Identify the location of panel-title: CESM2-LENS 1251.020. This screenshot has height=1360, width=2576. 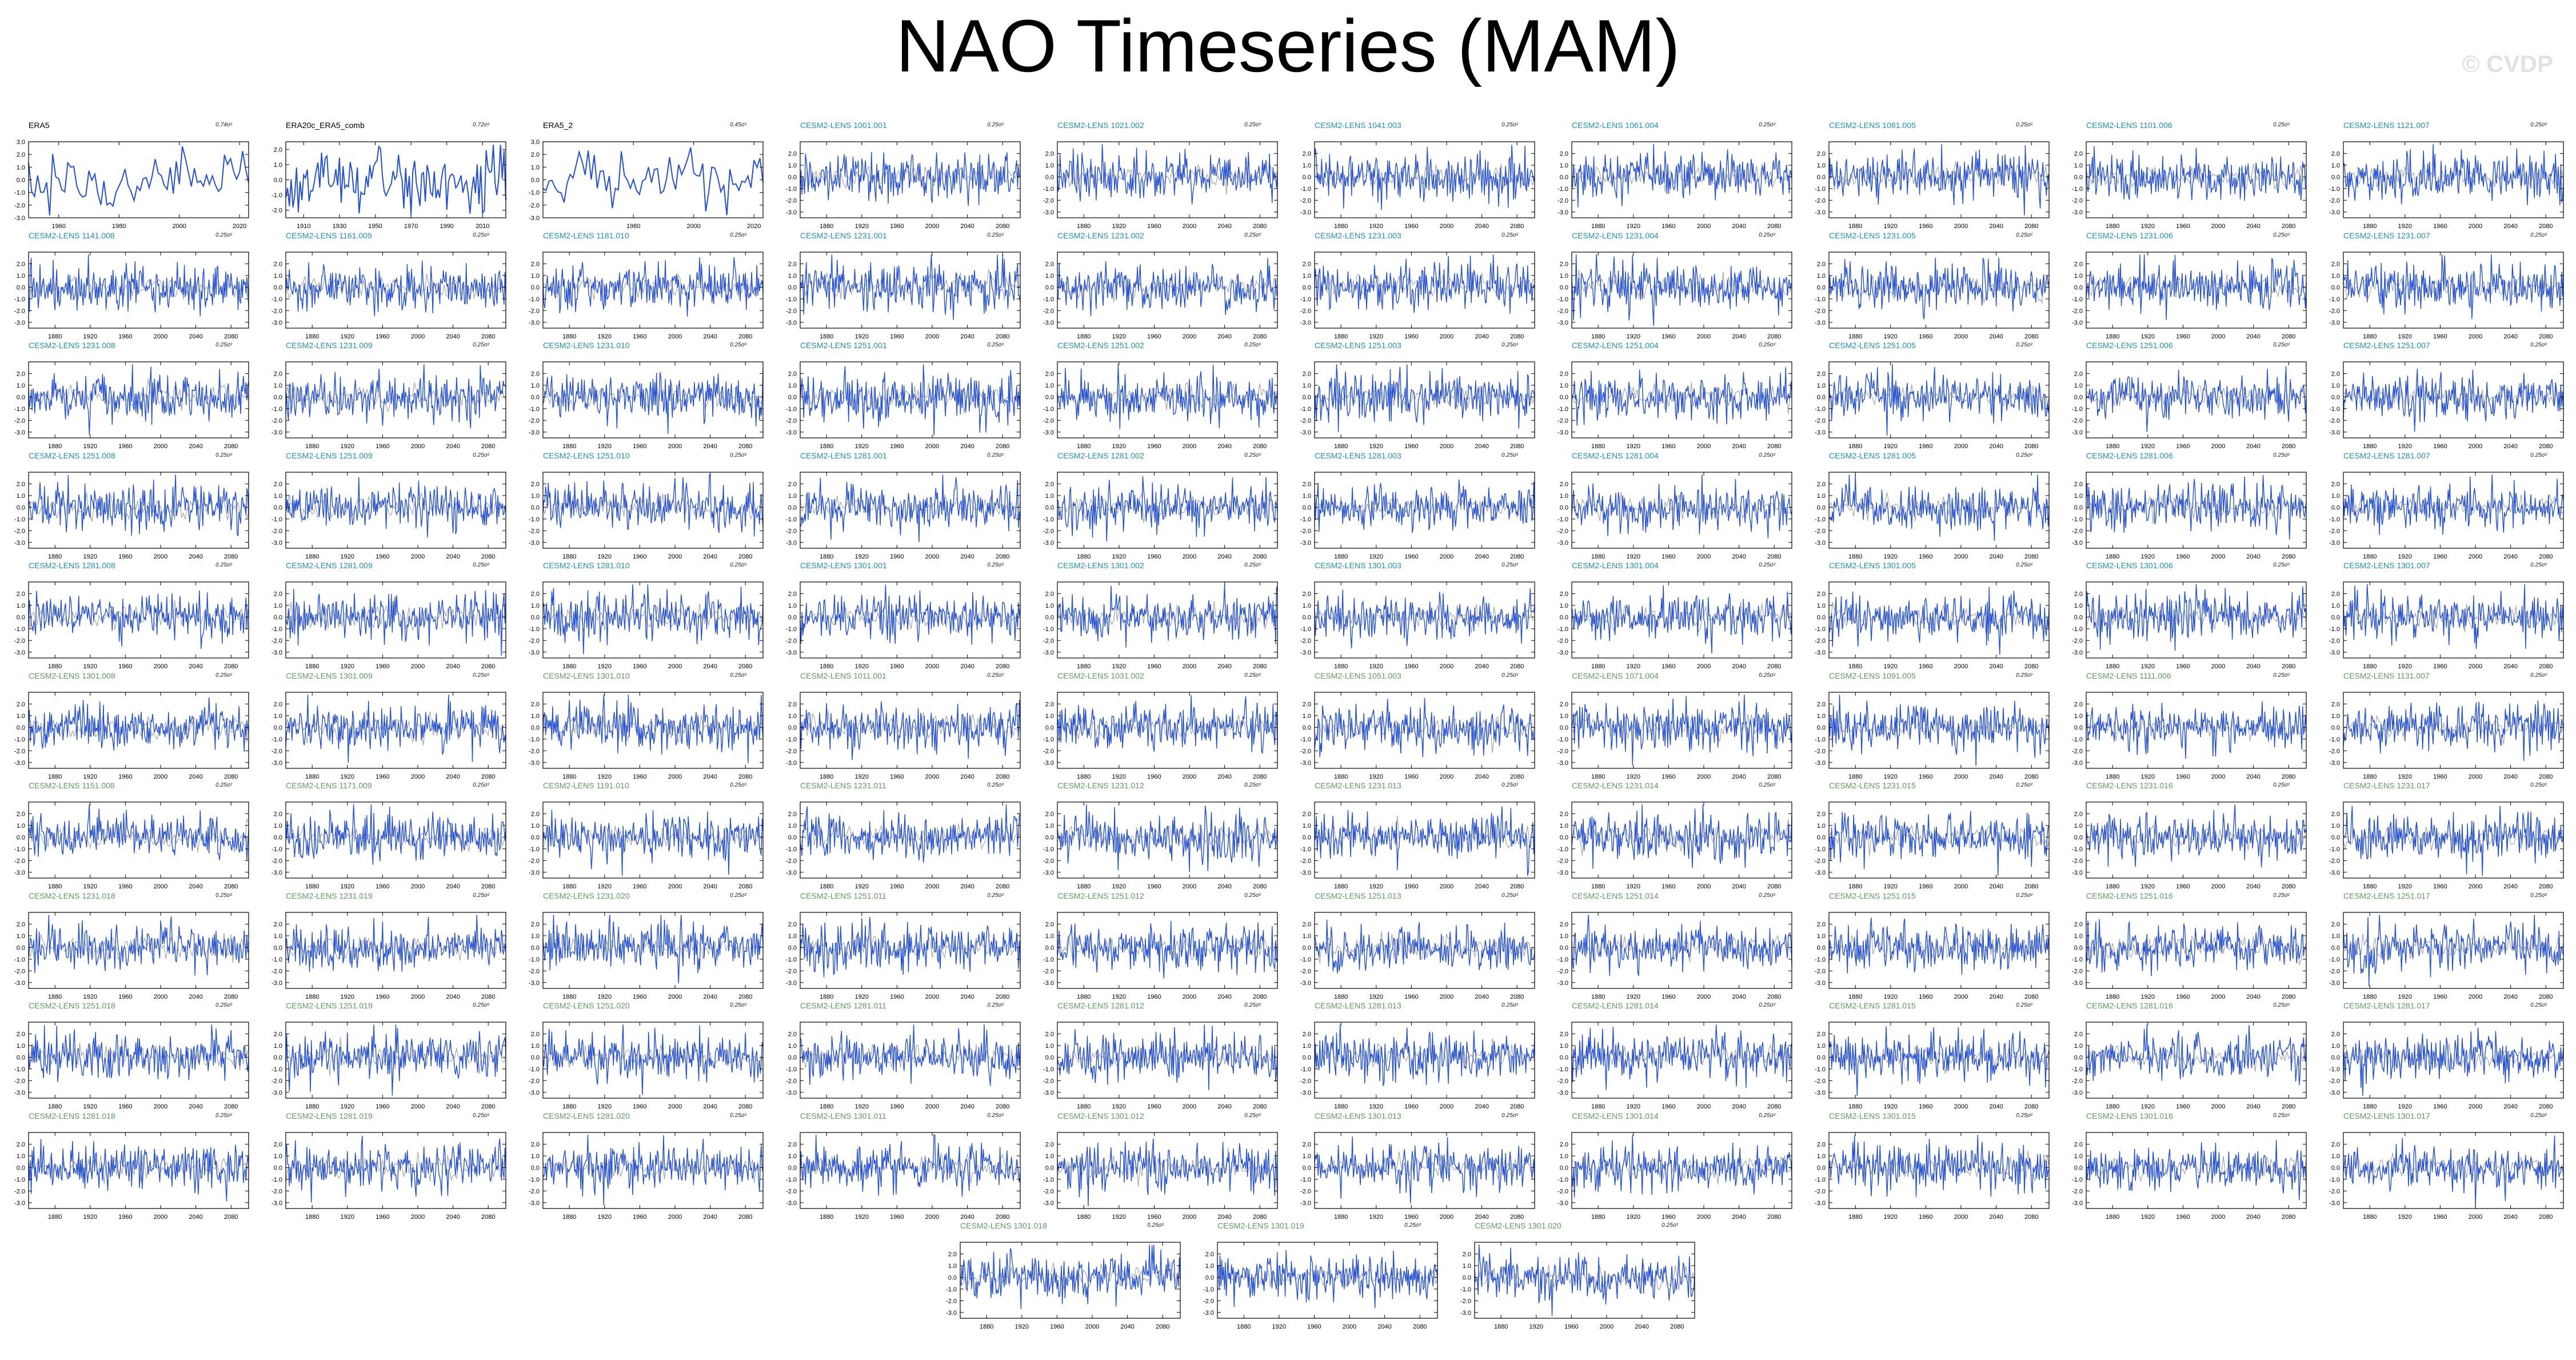
(586, 1005).